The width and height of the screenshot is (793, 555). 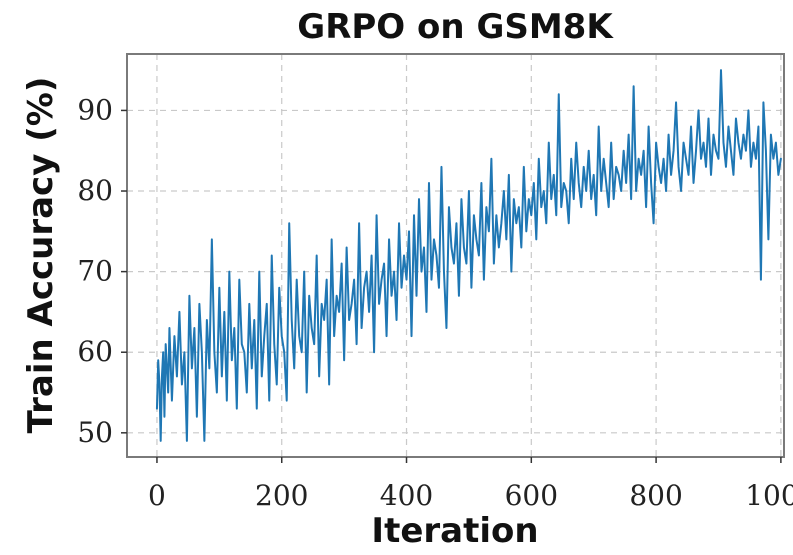 I want to click on x-tick-label: 600, so click(x=531, y=495).